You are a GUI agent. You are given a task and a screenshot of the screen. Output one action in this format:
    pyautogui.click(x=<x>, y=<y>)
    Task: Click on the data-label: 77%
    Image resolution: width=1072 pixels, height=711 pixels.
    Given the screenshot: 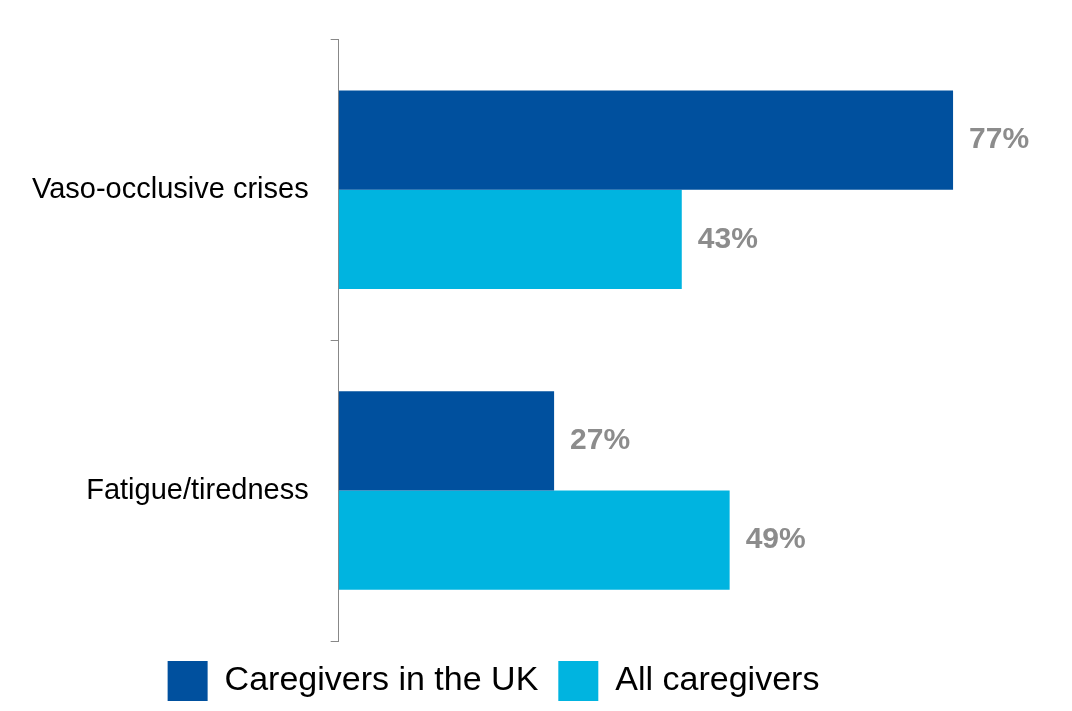 What is the action you would take?
    pyautogui.click(x=999, y=138)
    